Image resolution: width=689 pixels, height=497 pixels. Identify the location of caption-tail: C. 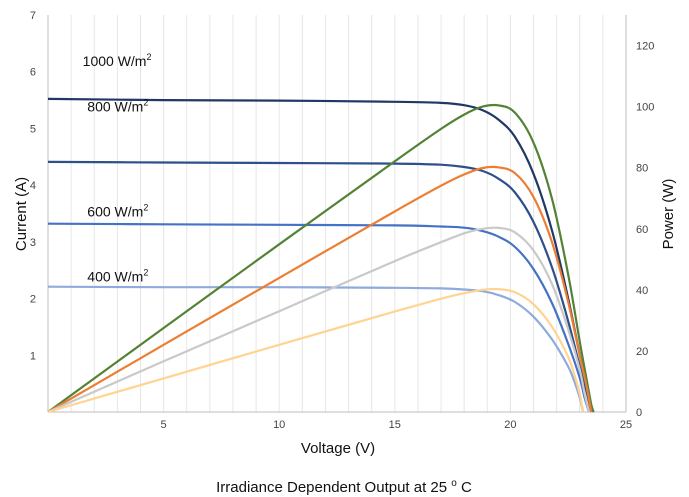
(466, 487).